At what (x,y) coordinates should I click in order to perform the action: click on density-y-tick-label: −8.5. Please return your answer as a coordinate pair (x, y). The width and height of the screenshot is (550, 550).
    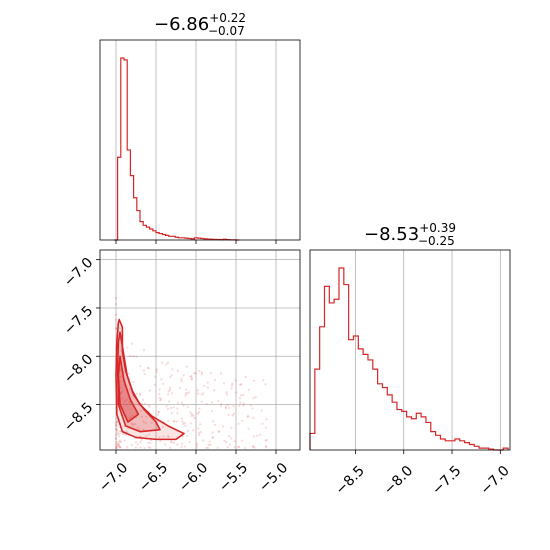
    Looking at the image, I should click on (78, 417).